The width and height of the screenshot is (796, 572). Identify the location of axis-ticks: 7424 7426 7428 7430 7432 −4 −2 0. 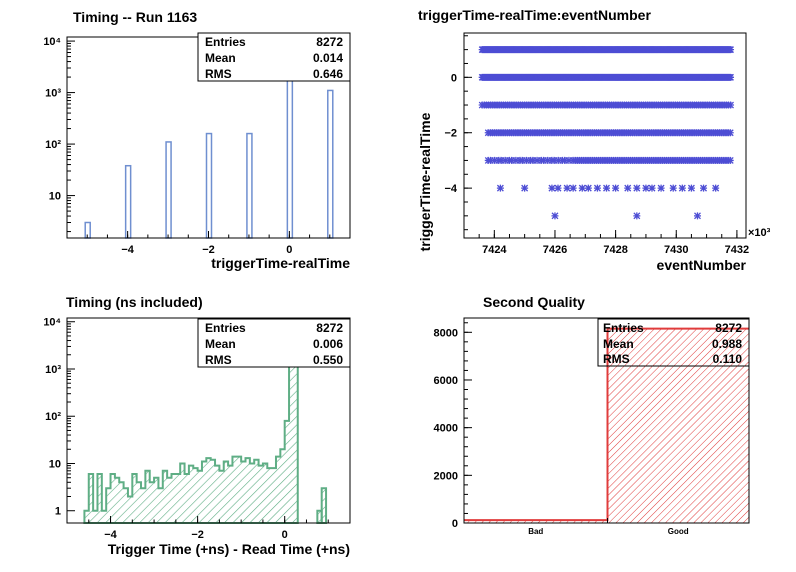
(596, 145).